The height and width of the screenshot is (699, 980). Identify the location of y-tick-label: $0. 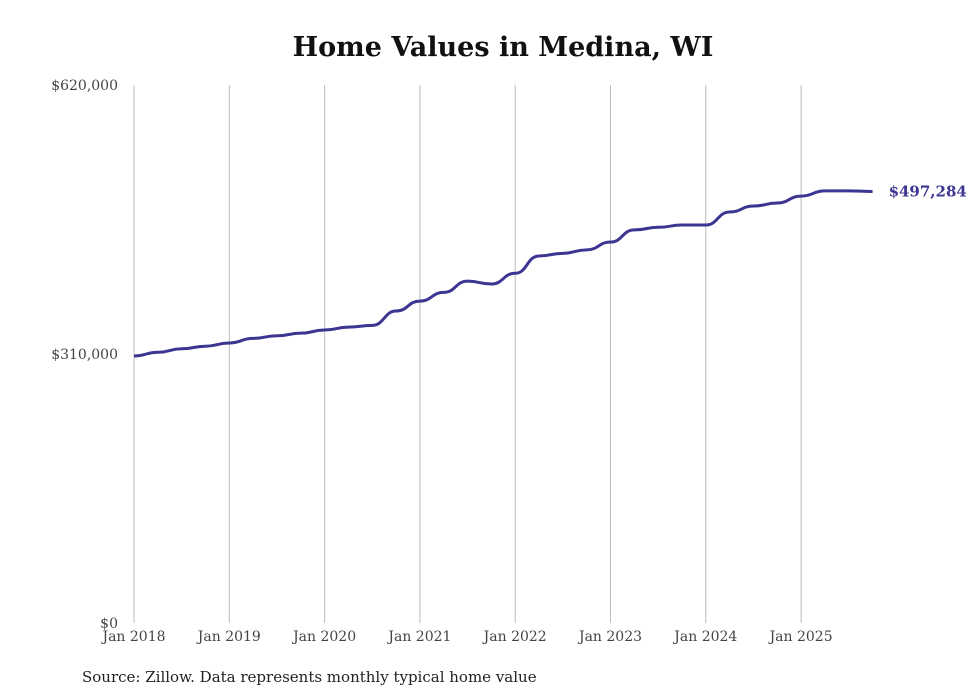
(109, 624).